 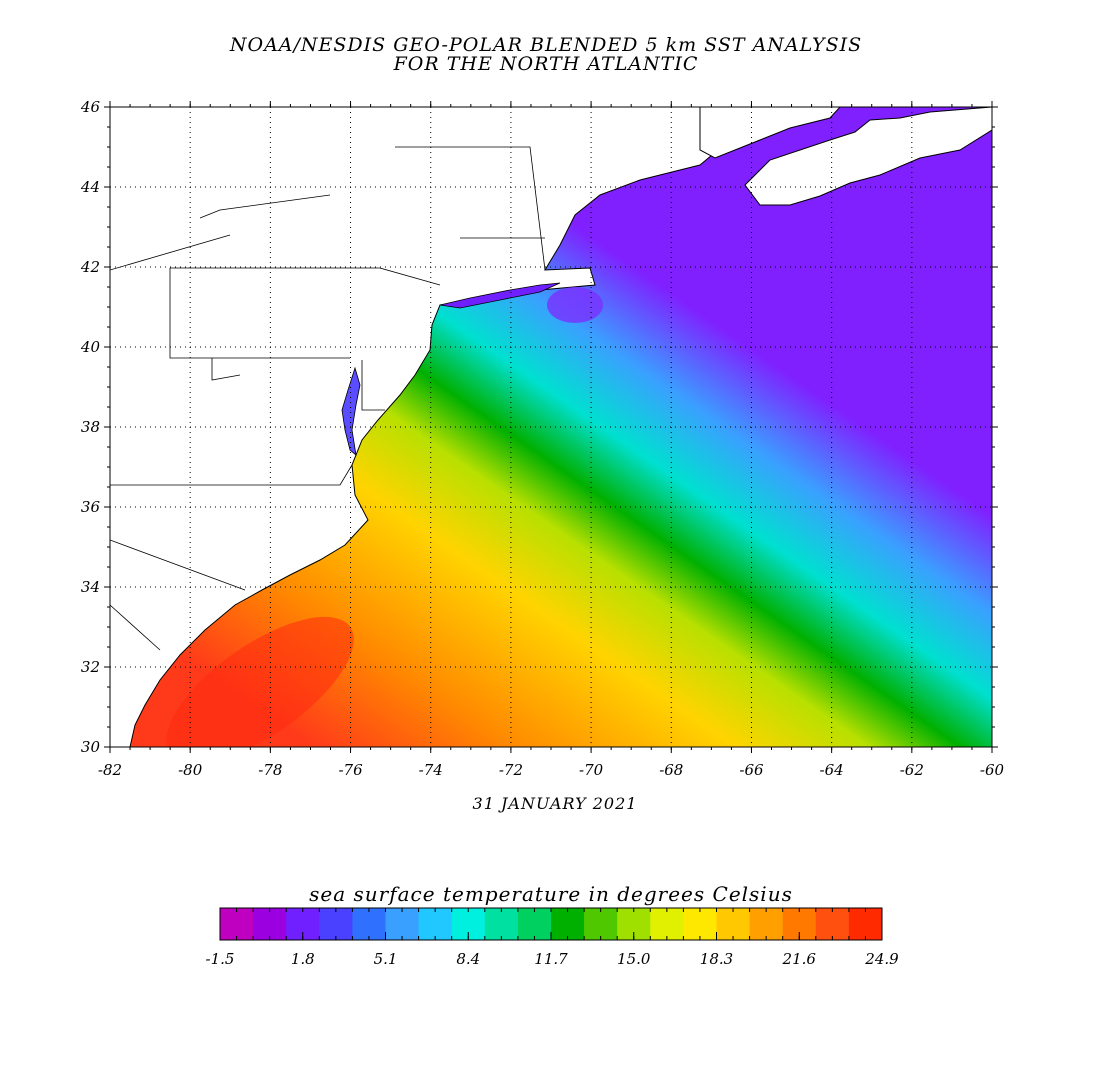 I want to click on cape-cod-cold-patch, so click(x=575, y=305).